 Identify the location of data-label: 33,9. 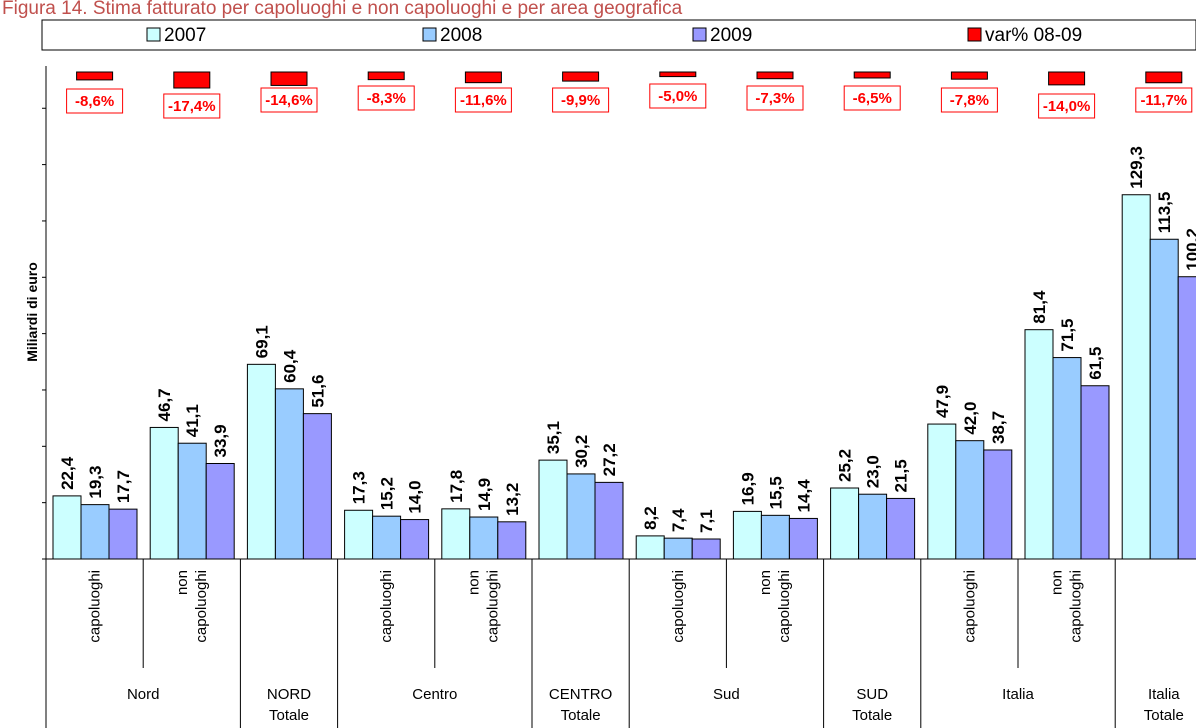
(220, 440).